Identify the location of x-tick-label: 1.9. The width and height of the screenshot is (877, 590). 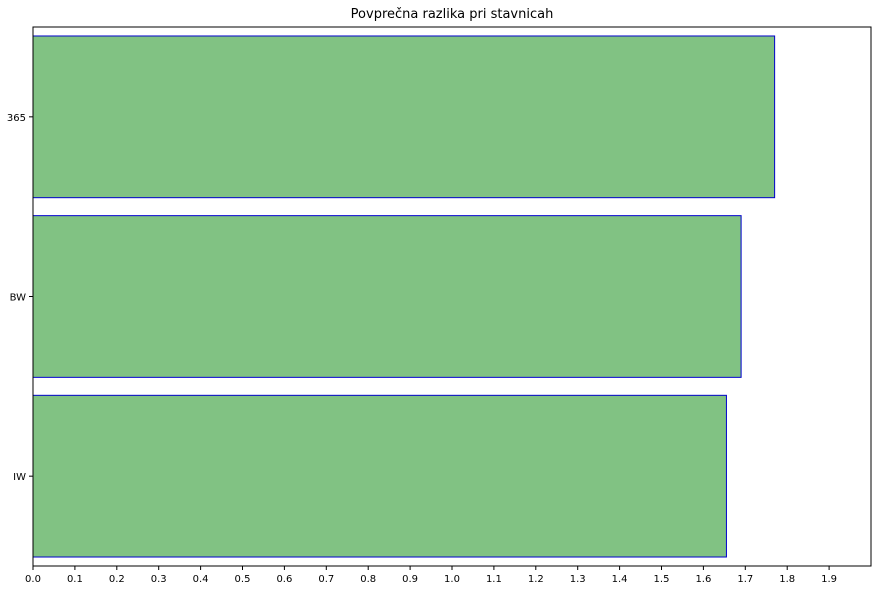
(829, 579).